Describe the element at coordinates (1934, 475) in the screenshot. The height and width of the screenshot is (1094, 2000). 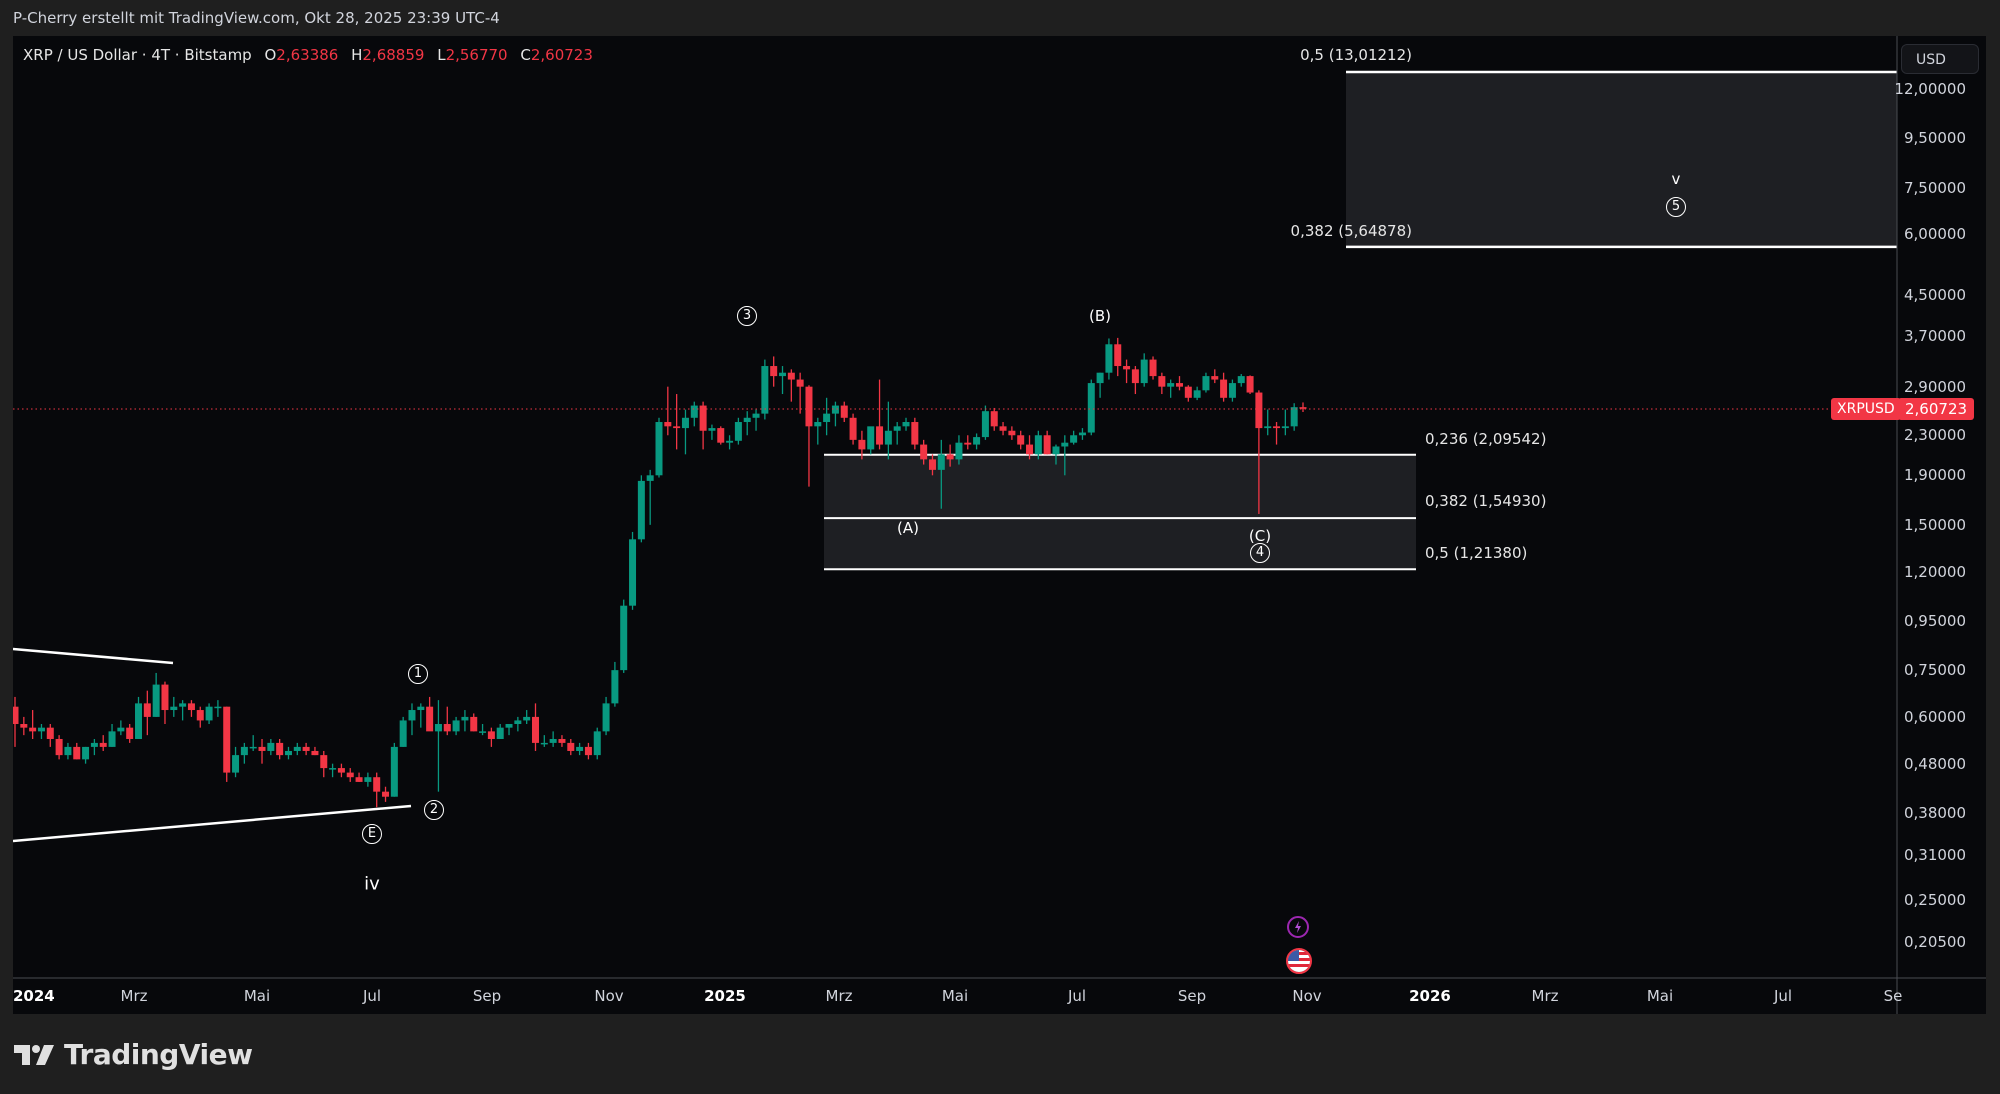
I see `price-tick-label: 1,90000` at that location.